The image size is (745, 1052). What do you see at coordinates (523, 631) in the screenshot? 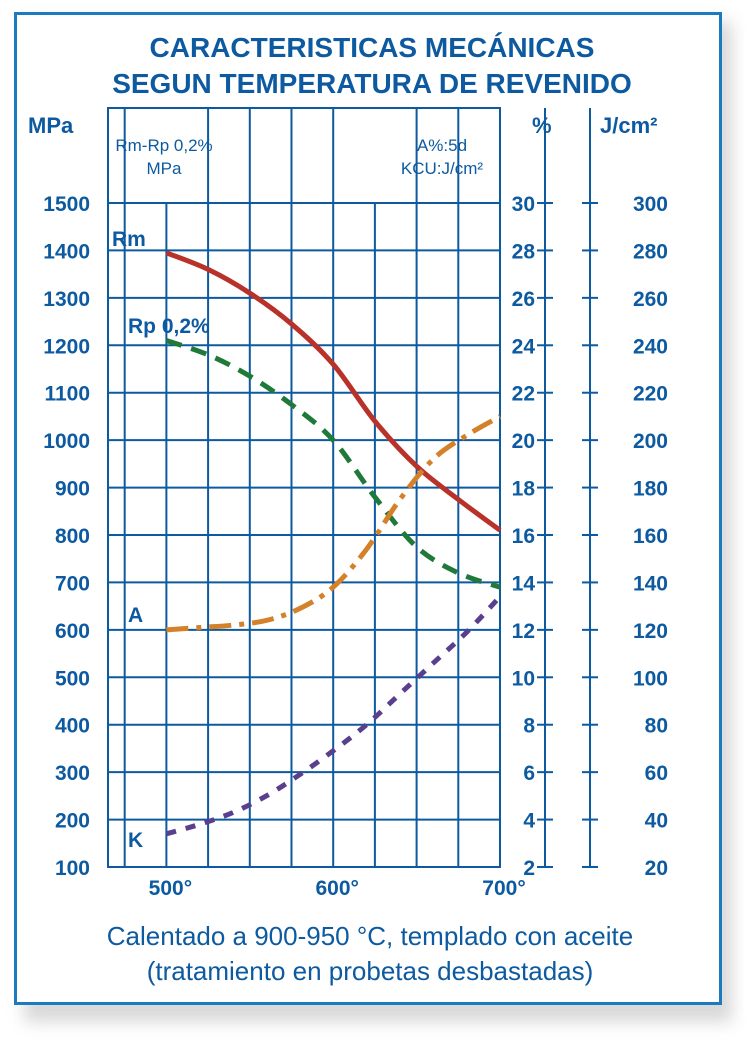
I see `pct-tick-label: 12` at bounding box center [523, 631].